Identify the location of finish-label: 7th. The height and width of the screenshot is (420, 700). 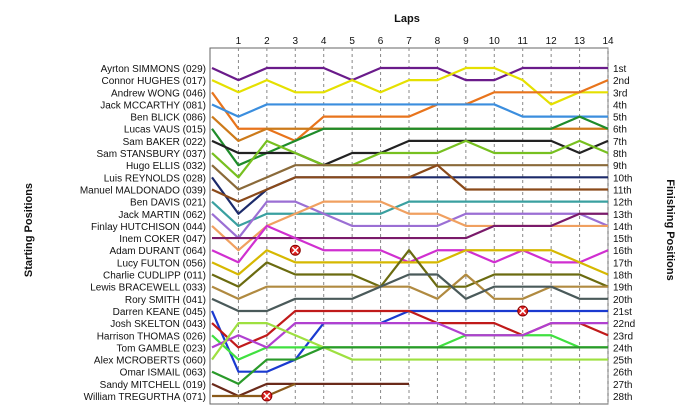
(620, 142).